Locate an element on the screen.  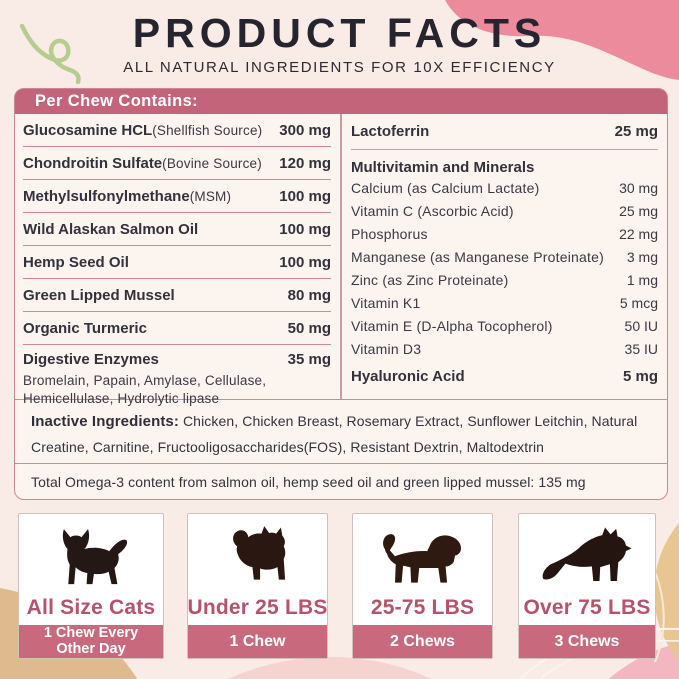
cat-silhouette-icon is located at coordinates (95, 557).